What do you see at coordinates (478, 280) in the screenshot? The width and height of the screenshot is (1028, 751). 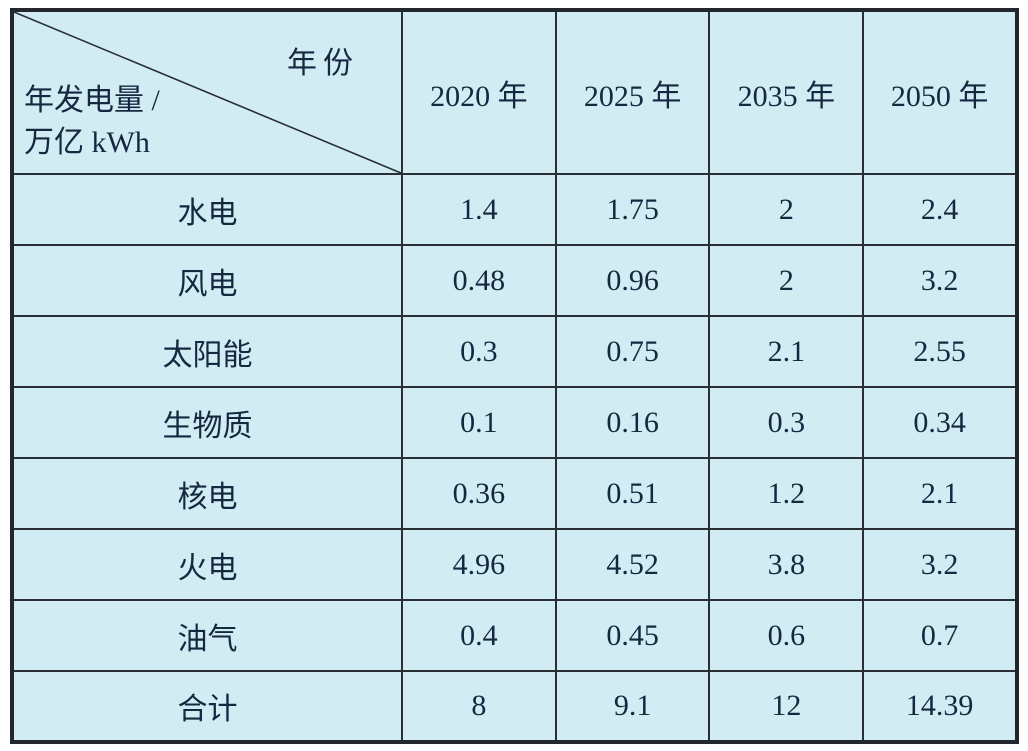 I see `cell-value: 0.48` at bounding box center [478, 280].